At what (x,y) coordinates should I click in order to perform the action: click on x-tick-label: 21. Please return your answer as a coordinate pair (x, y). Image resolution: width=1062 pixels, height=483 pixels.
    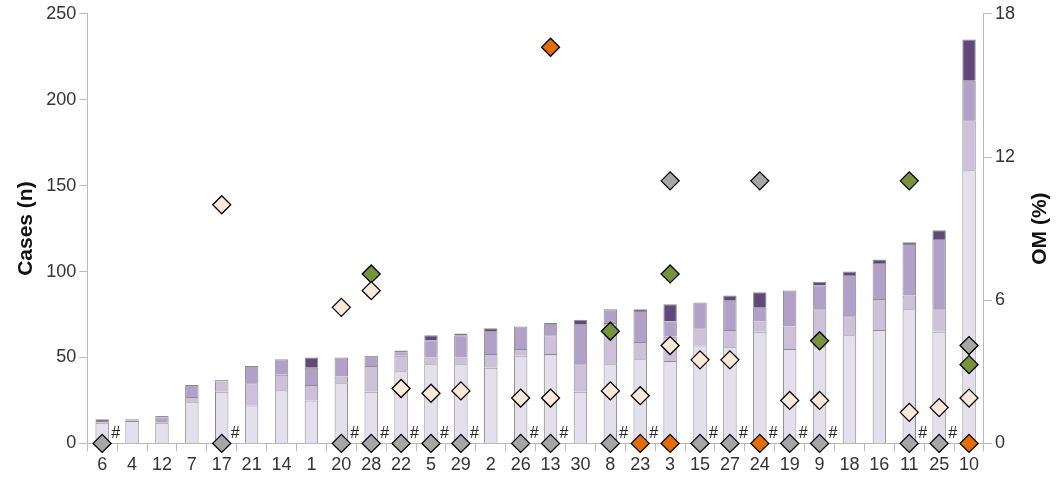
    Looking at the image, I should click on (251, 464).